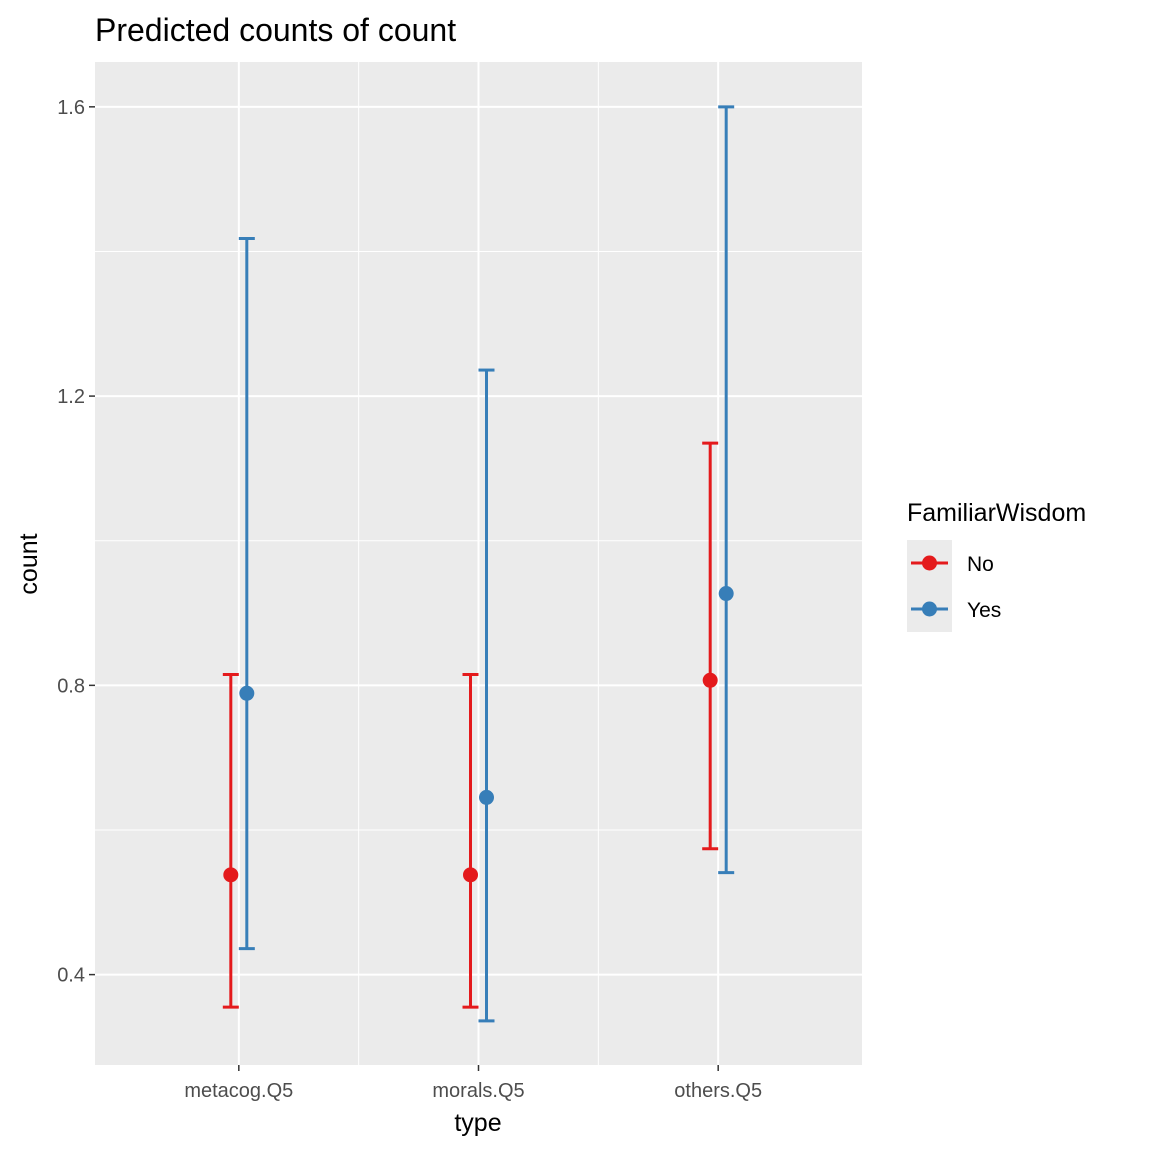 This screenshot has height=1152, width=1152. I want to click on chart-title: Predicted counts of count, so click(275, 30).